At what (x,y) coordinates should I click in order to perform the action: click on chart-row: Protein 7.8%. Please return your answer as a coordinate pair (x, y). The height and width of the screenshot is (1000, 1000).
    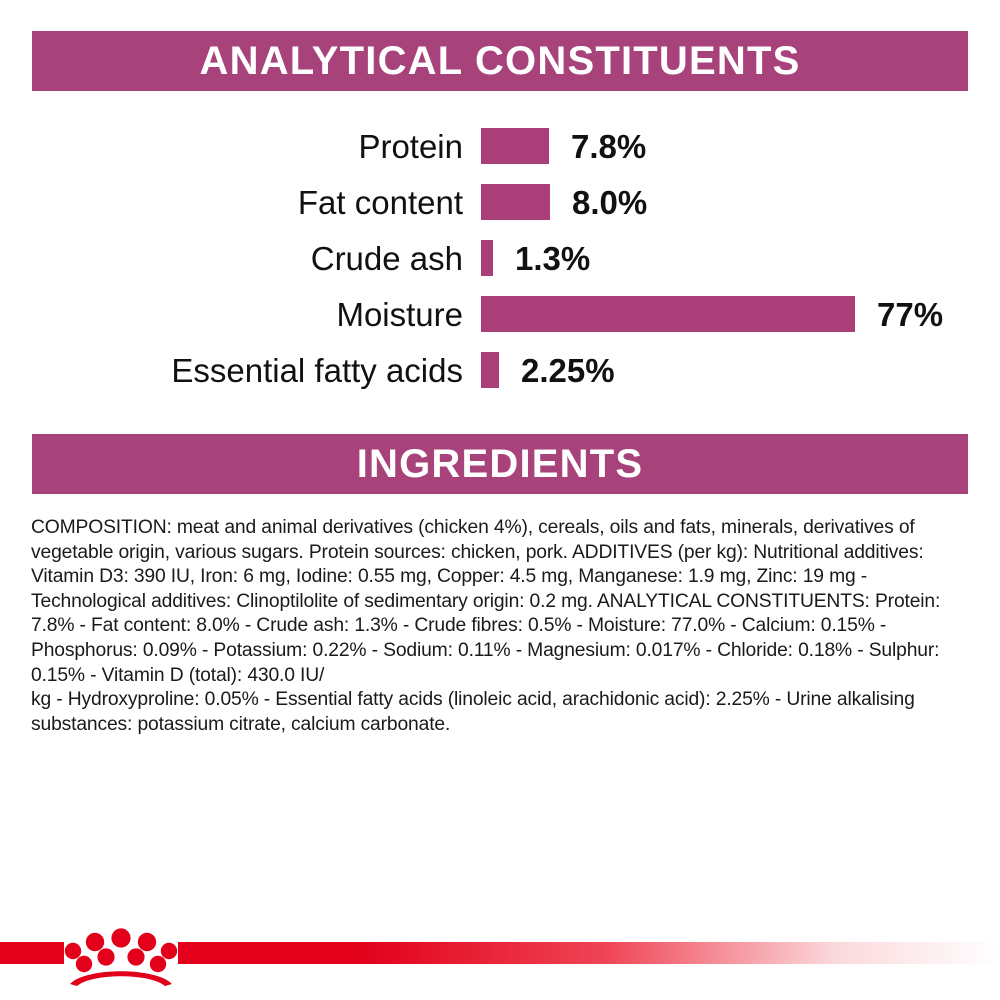
    Looking at the image, I should click on (500, 146).